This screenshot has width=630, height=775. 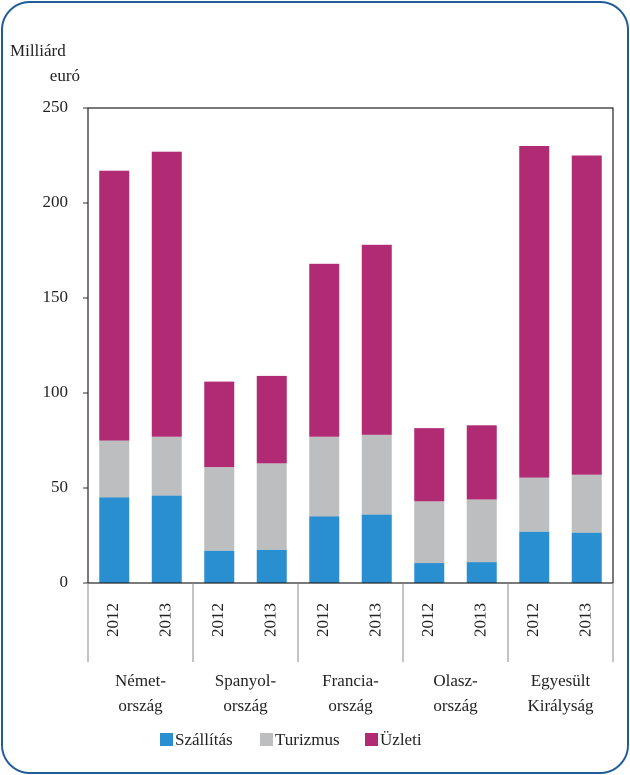 I want to click on group-label: Királyság, so click(x=560, y=705).